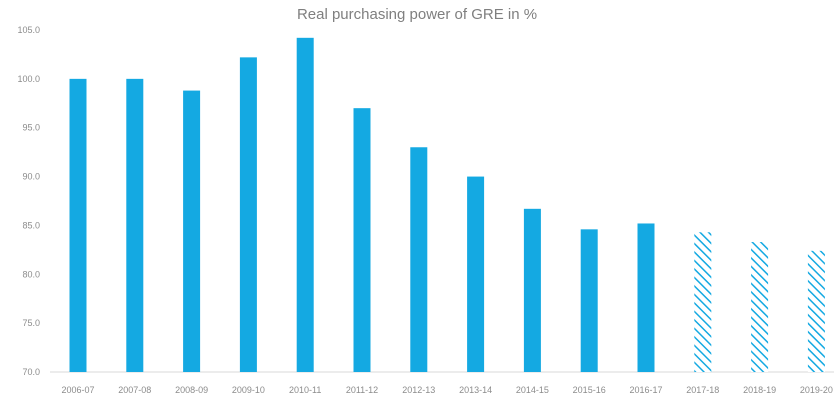  What do you see at coordinates (248, 390) in the screenshot?
I see `x-tick-label: 2009-10` at bounding box center [248, 390].